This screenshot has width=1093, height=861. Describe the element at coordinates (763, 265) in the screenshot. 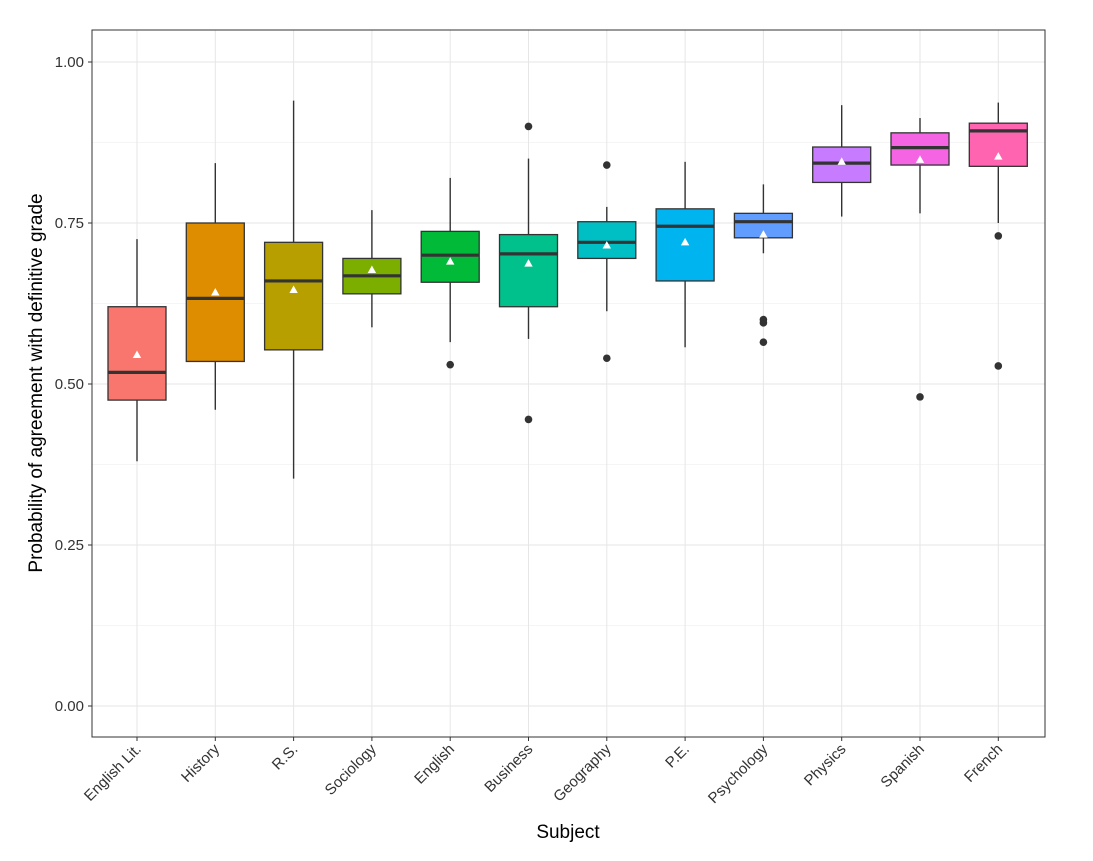

I see `box-psychology` at that location.